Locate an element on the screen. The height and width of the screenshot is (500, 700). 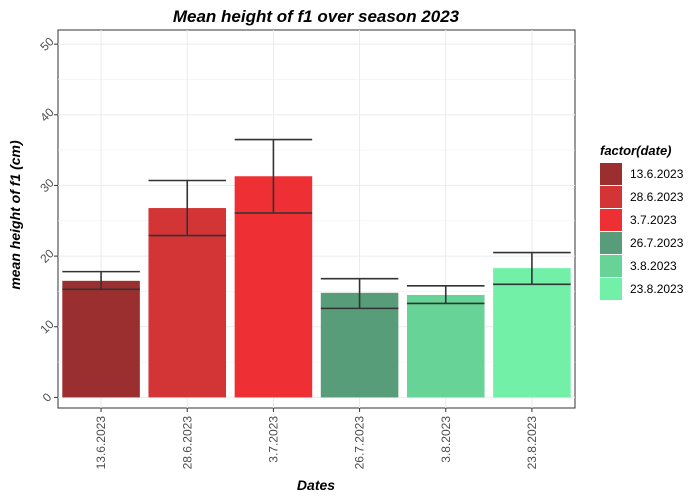
y-axis-title: mean height of f1 (cm) is located at coordinates (15, 215).